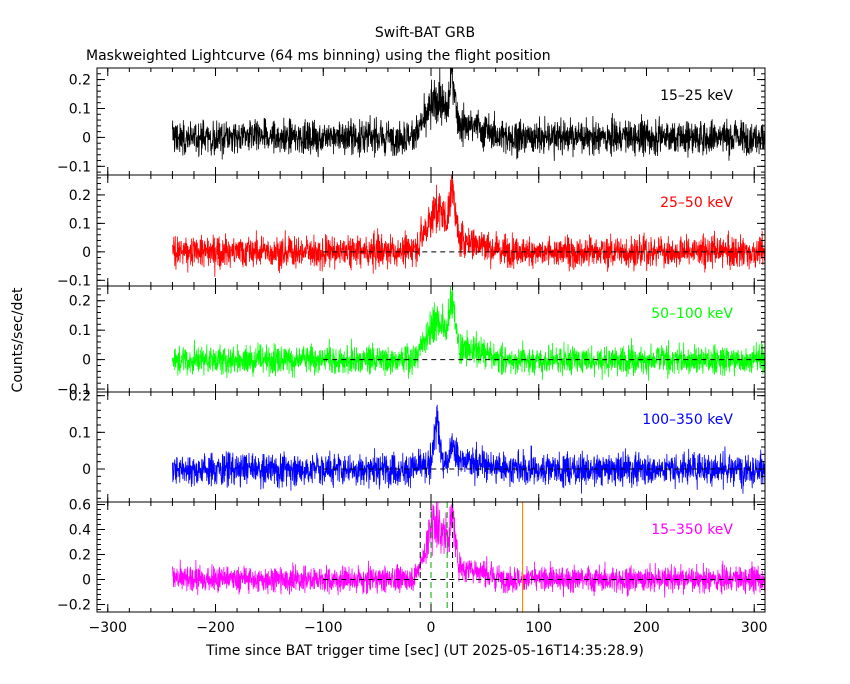  What do you see at coordinates (692, 314) in the screenshot?
I see `band-label: 50–100 keV` at bounding box center [692, 314].